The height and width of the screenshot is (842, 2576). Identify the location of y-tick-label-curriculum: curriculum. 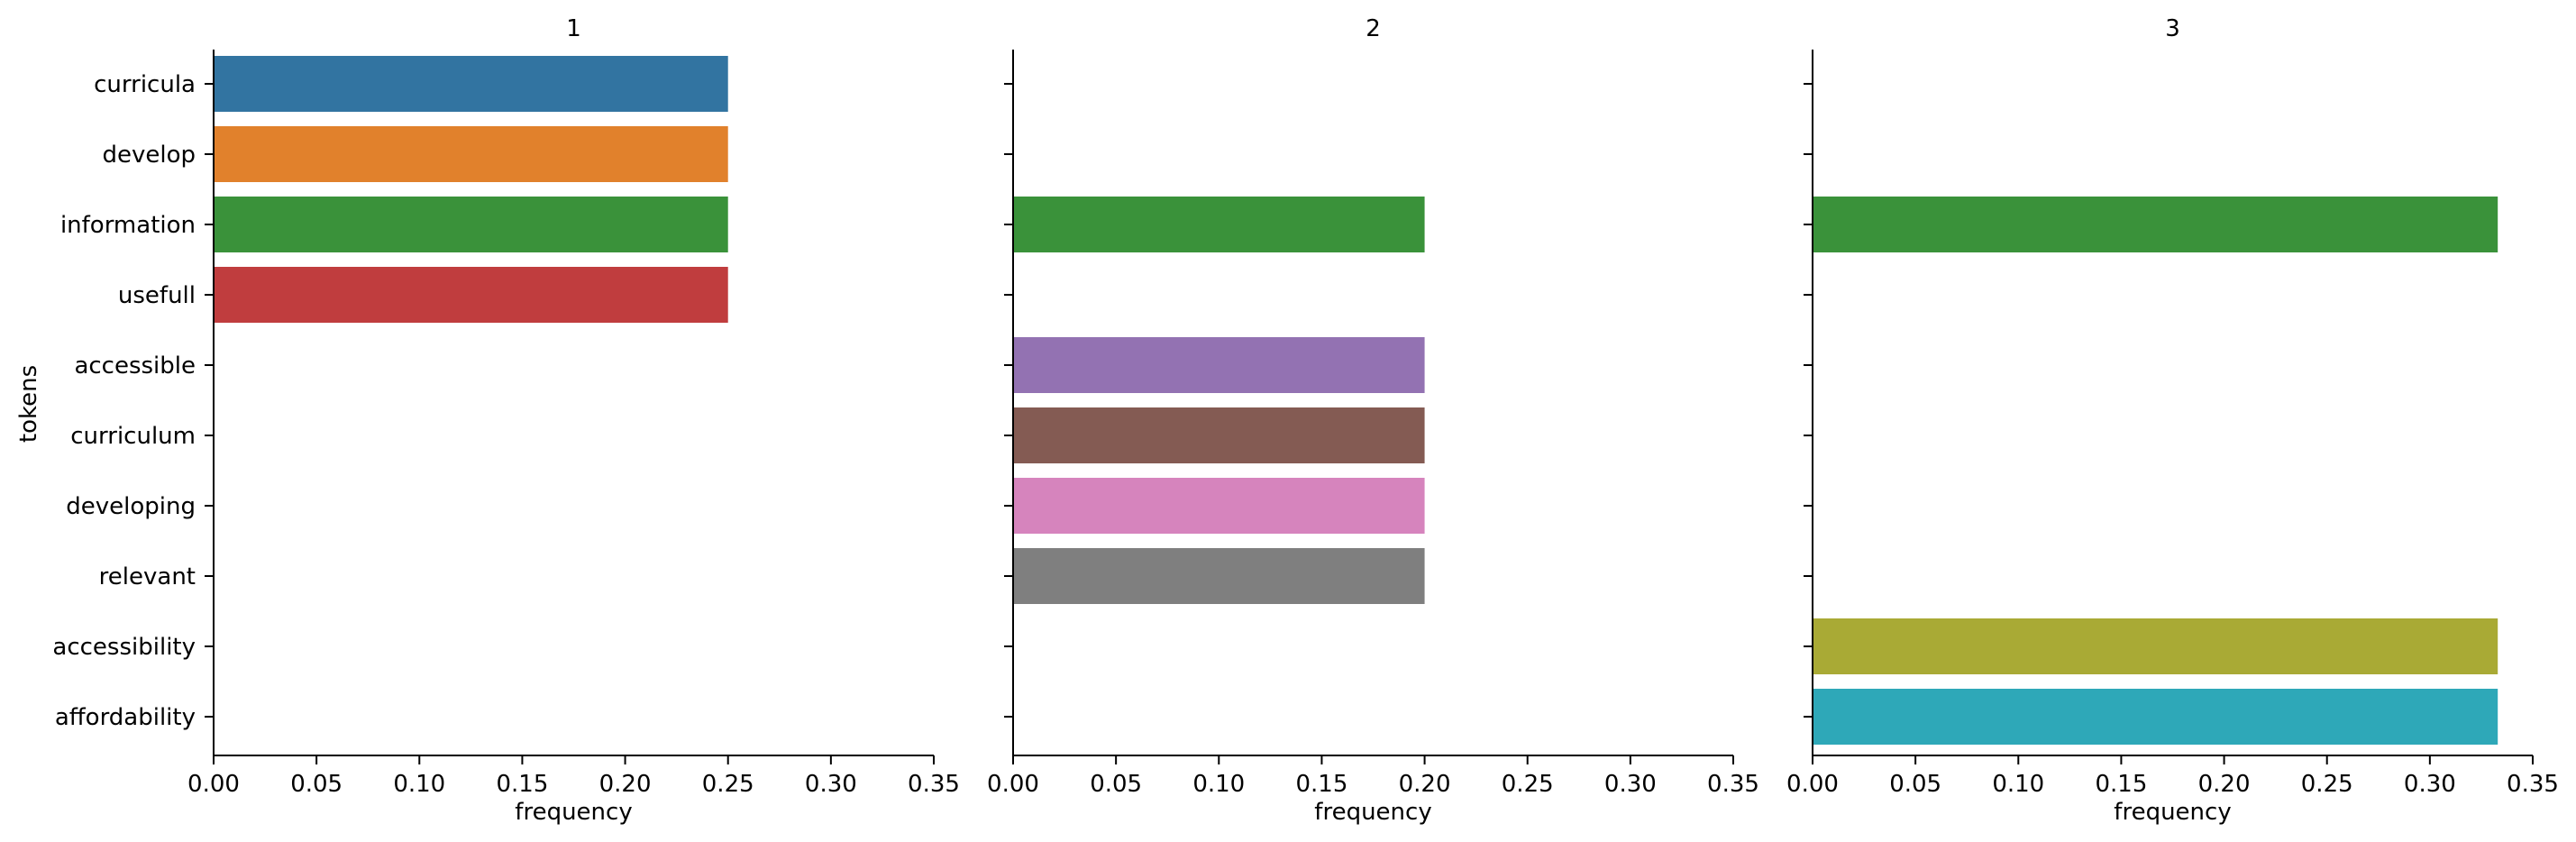
(133, 436).